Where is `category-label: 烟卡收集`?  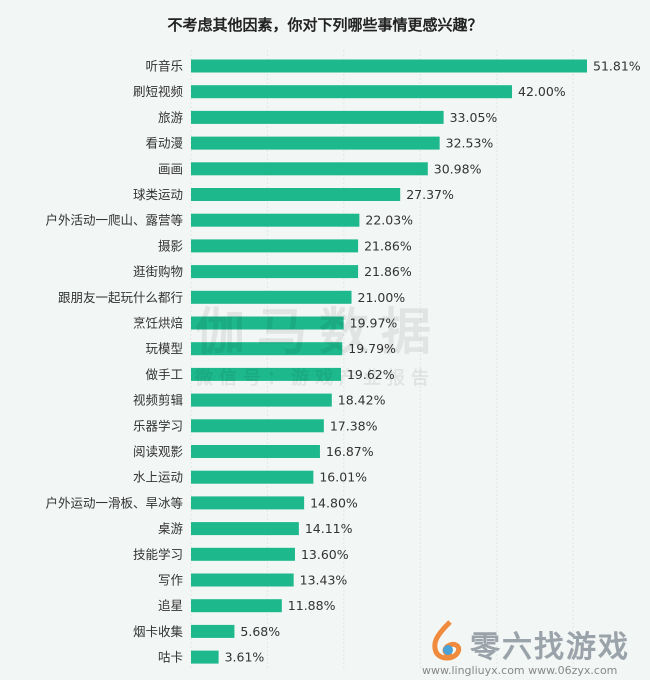
category-label: 烟卡收集 is located at coordinates (158, 631).